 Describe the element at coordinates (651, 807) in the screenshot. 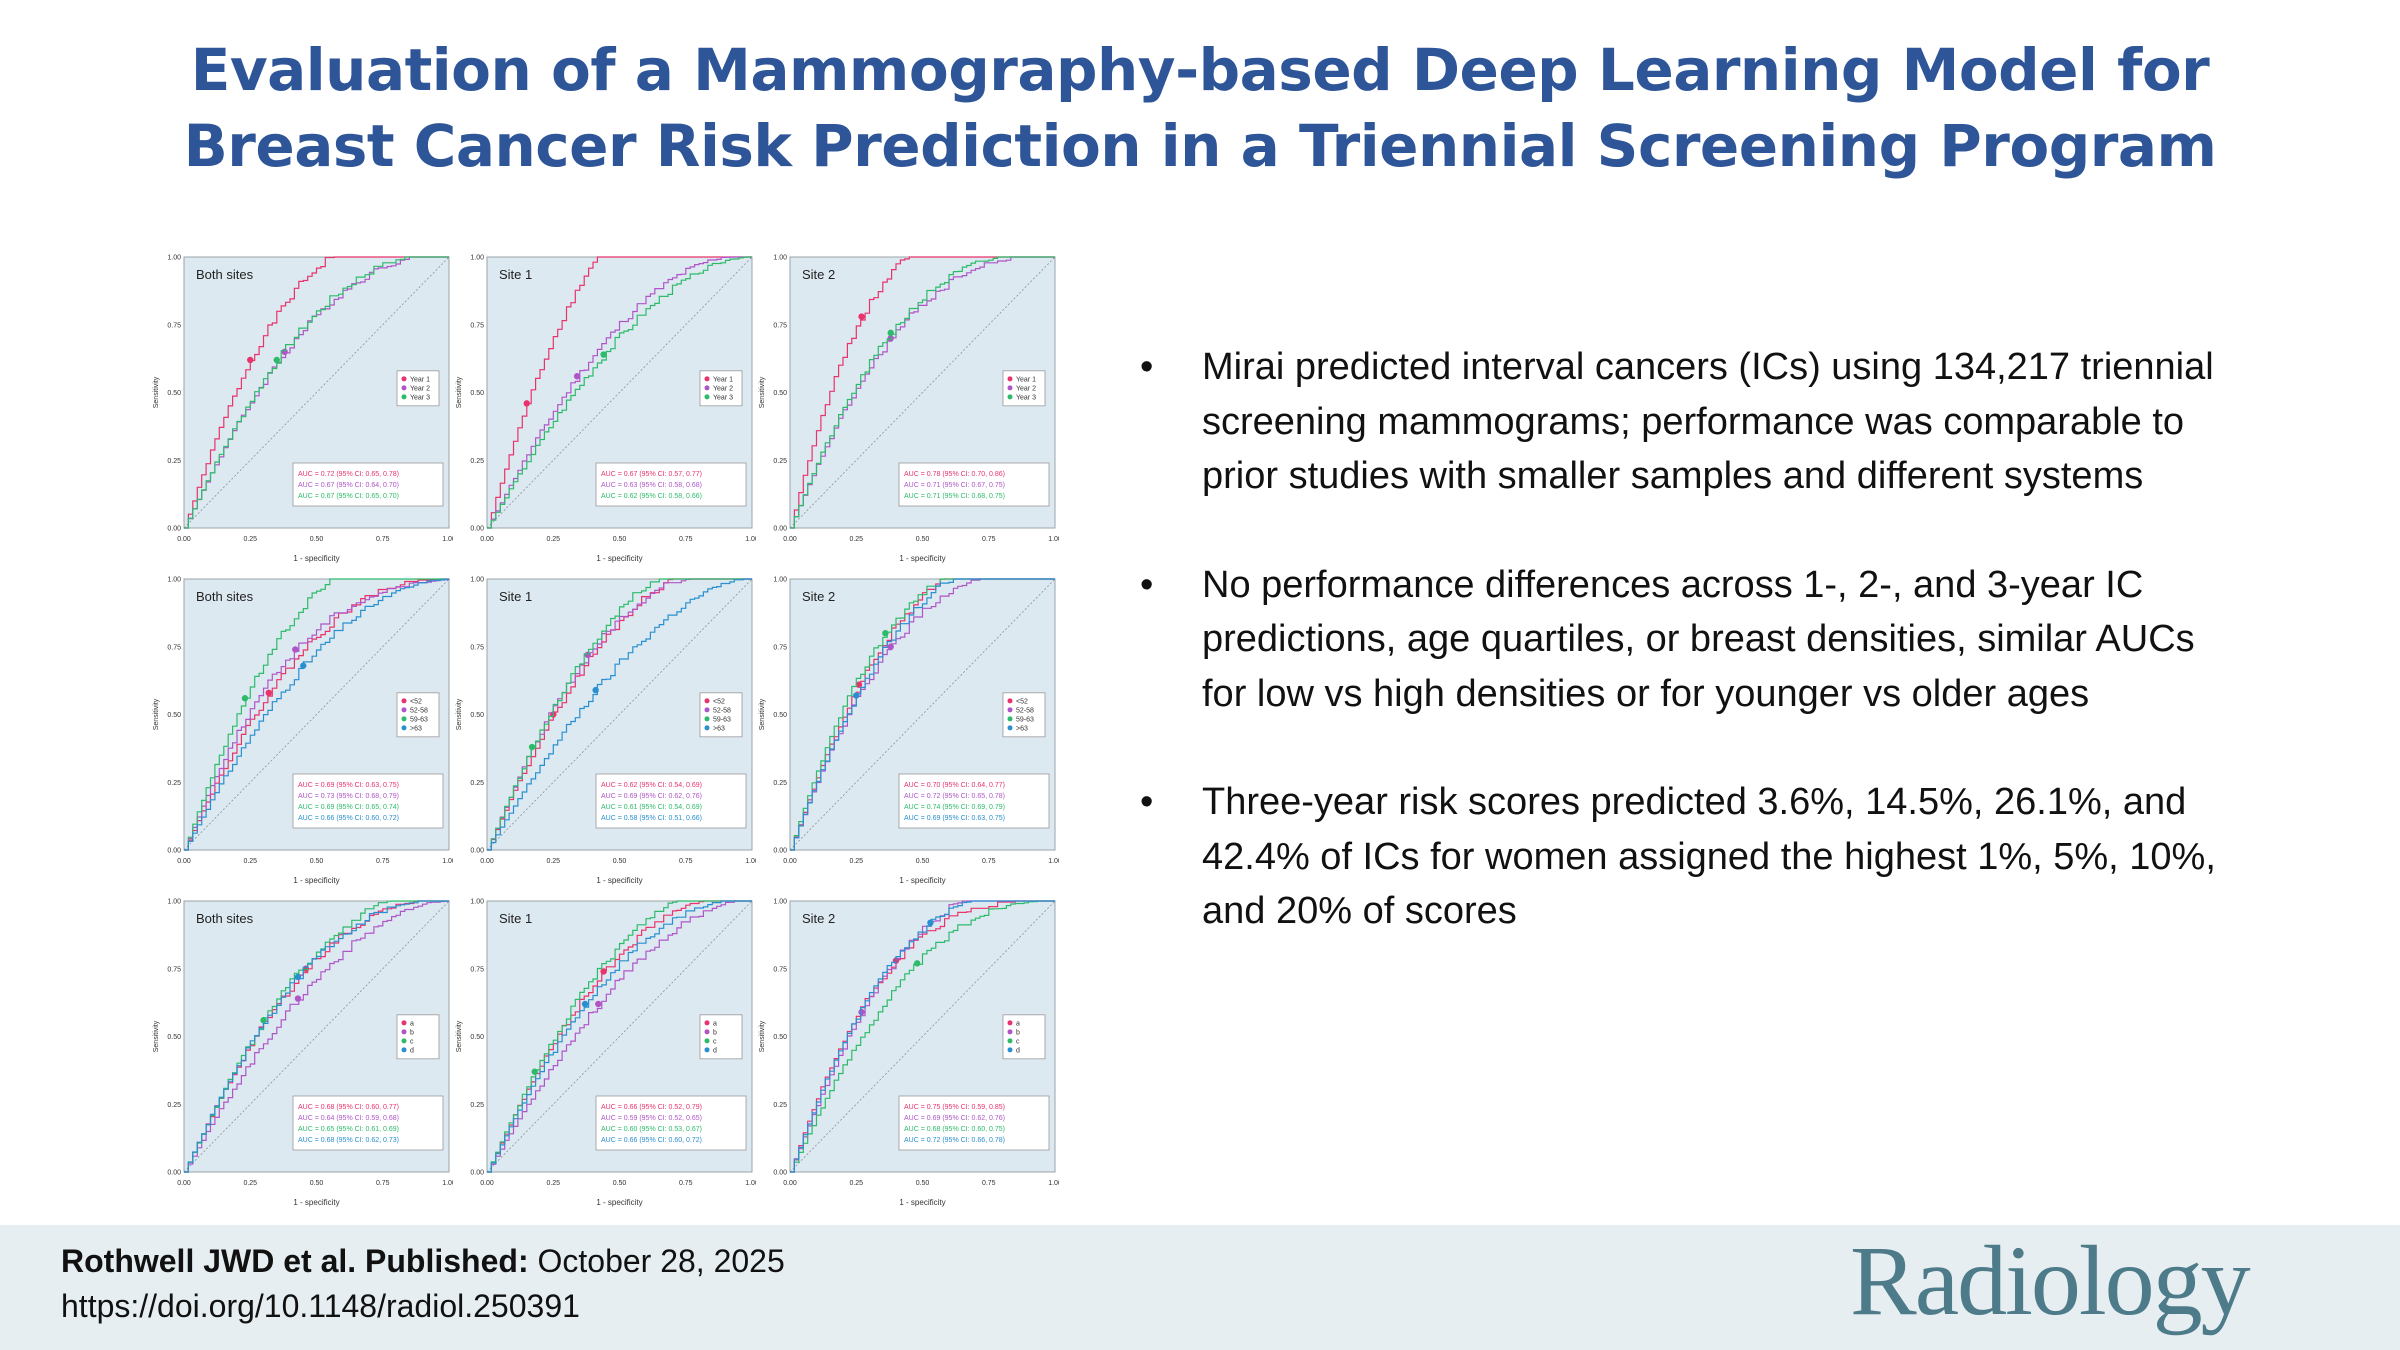

I see `auc-label: AUC = 0.61 (95% CI: 0.54, 0.69)` at that location.